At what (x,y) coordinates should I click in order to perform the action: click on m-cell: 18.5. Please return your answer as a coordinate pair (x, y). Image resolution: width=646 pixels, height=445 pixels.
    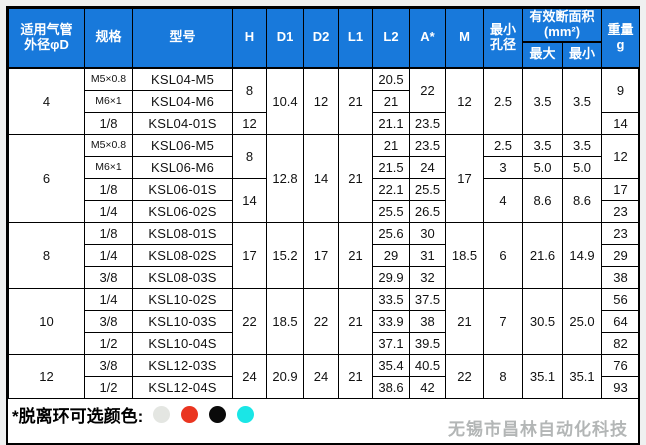
    Looking at the image, I should click on (464, 255).